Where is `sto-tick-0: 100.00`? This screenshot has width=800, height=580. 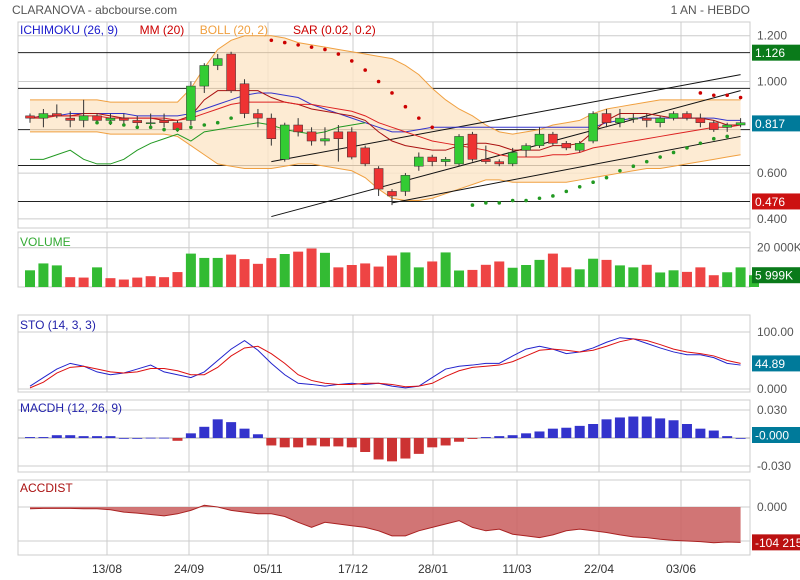
sto-tick-0: 100.00 is located at coordinates (775, 332).